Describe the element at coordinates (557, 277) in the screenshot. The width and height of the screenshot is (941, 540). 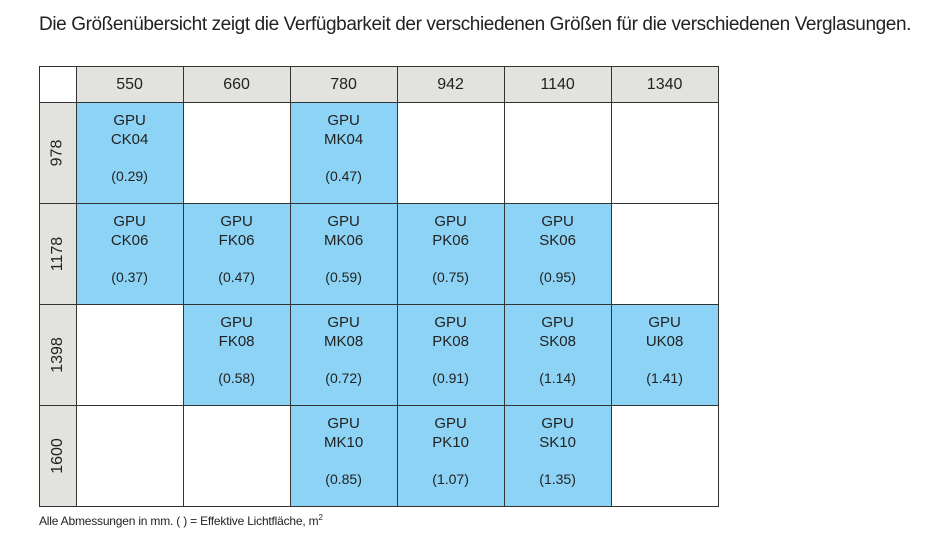
I see `effective-area: (0.95)` at that location.